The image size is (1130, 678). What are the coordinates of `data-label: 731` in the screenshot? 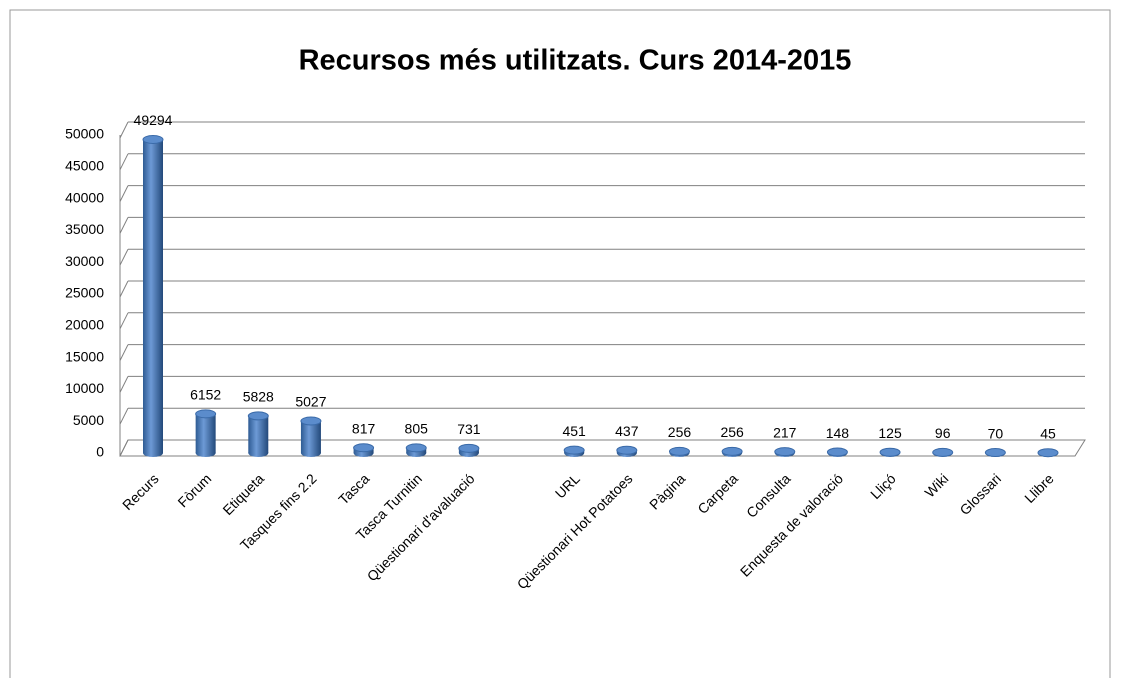 It's located at (469, 429).